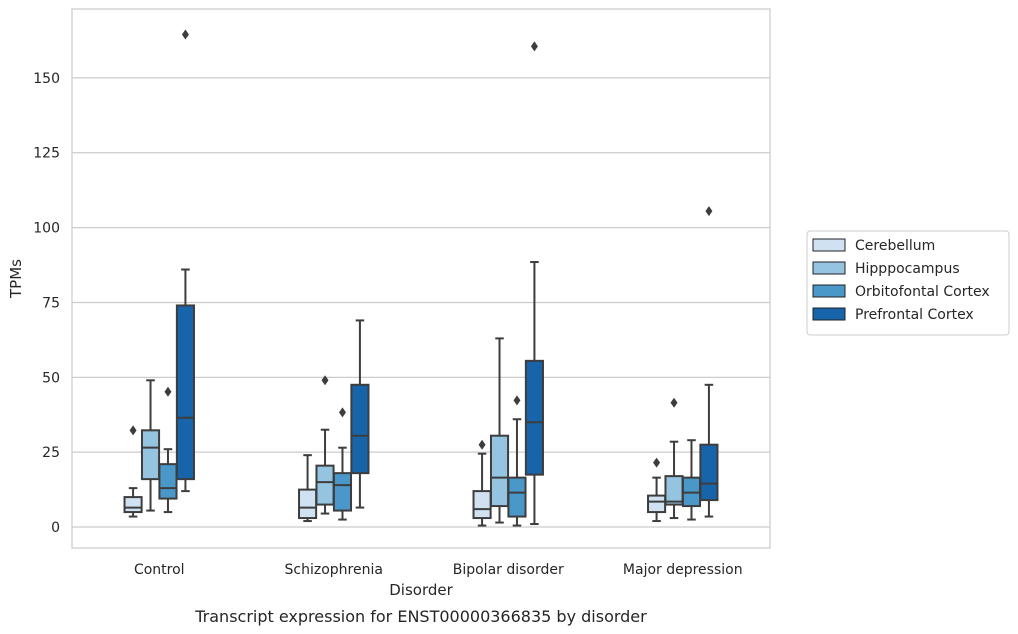 The height and width of the screenshot is (634, 1018). I want to click on y-axis: 0 25 50 75 100 125 150, so click(46, 303).